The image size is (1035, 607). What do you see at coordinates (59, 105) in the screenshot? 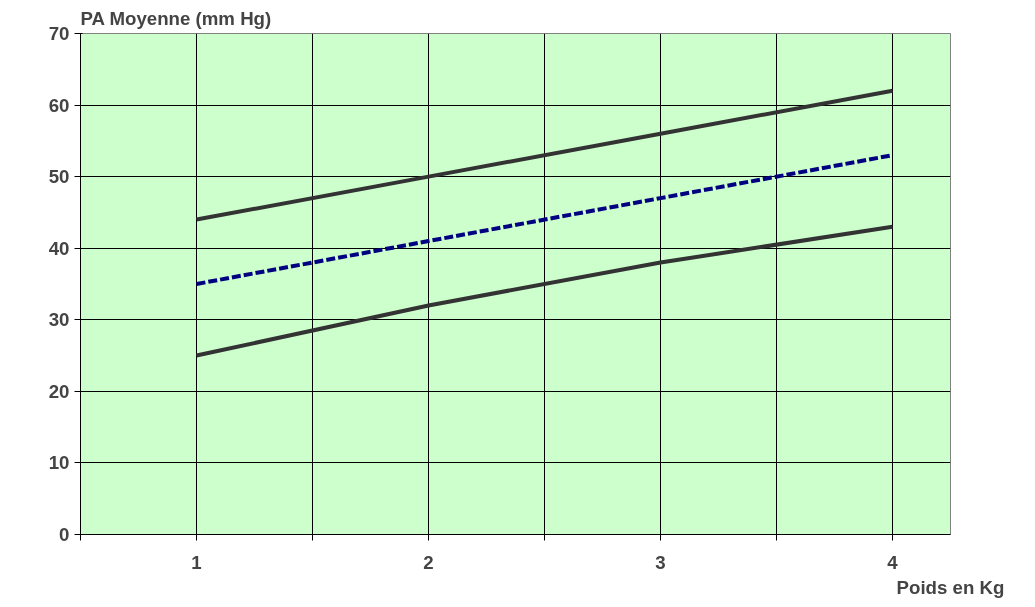
I see `y-tick-label: 60` at bounding box center [59, 105].